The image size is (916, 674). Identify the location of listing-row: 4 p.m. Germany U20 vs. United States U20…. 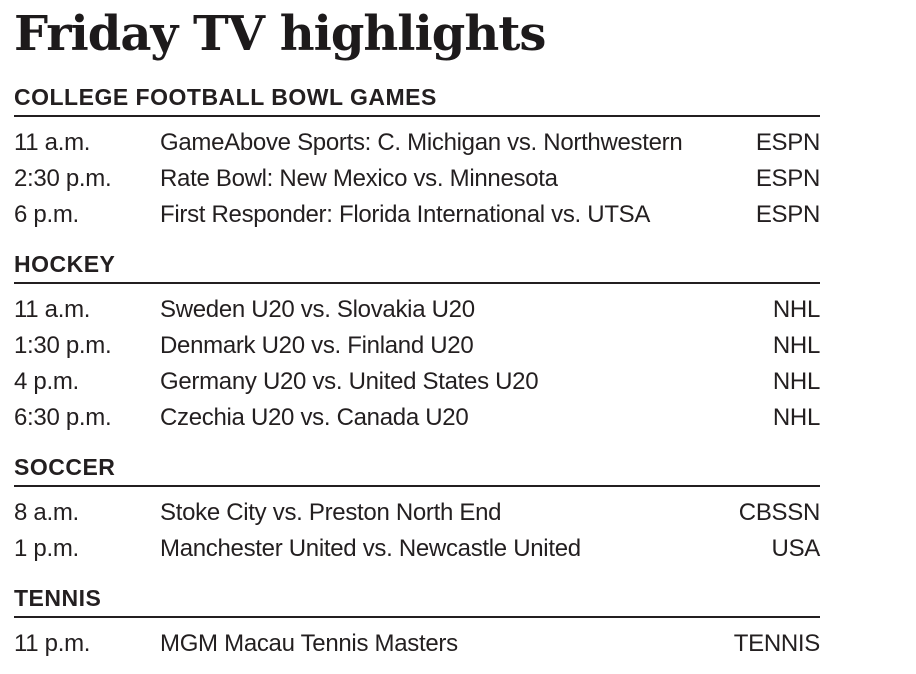
(417, 382).